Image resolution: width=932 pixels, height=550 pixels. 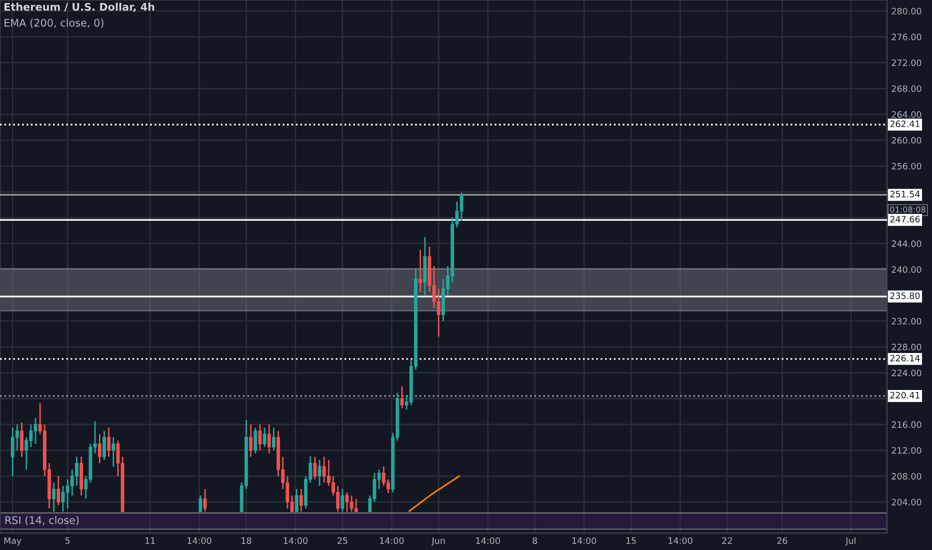 I want to click on ref-line-label: 262.41, so click(x=905, y=124).